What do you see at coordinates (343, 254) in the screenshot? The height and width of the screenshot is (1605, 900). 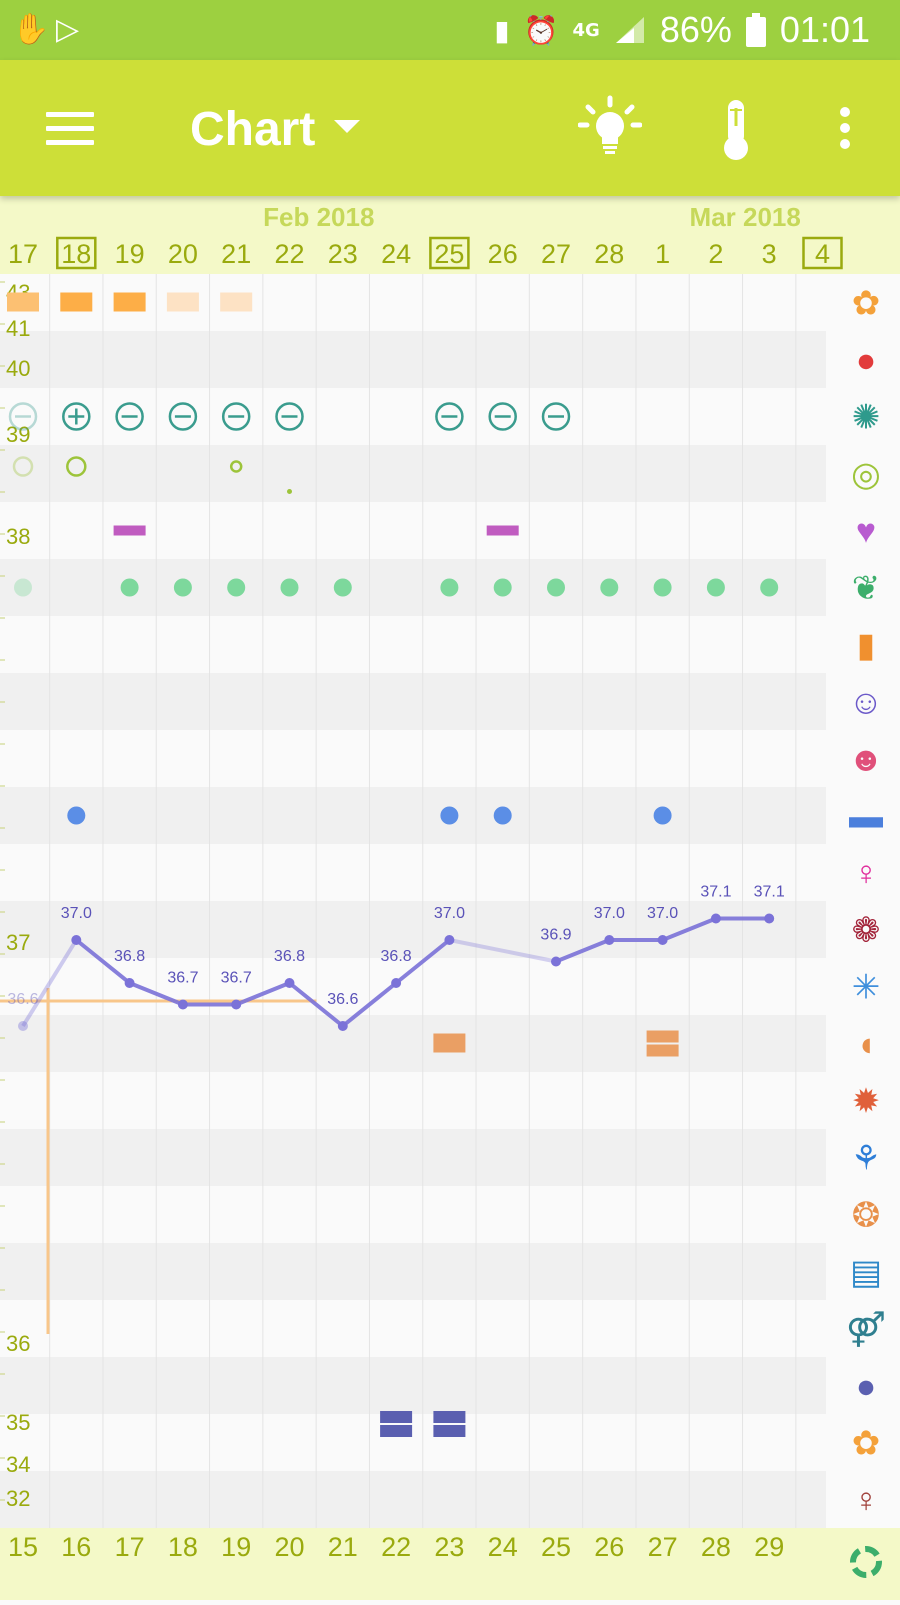 I see `date-label: 23` at bounding box center [343, 254].